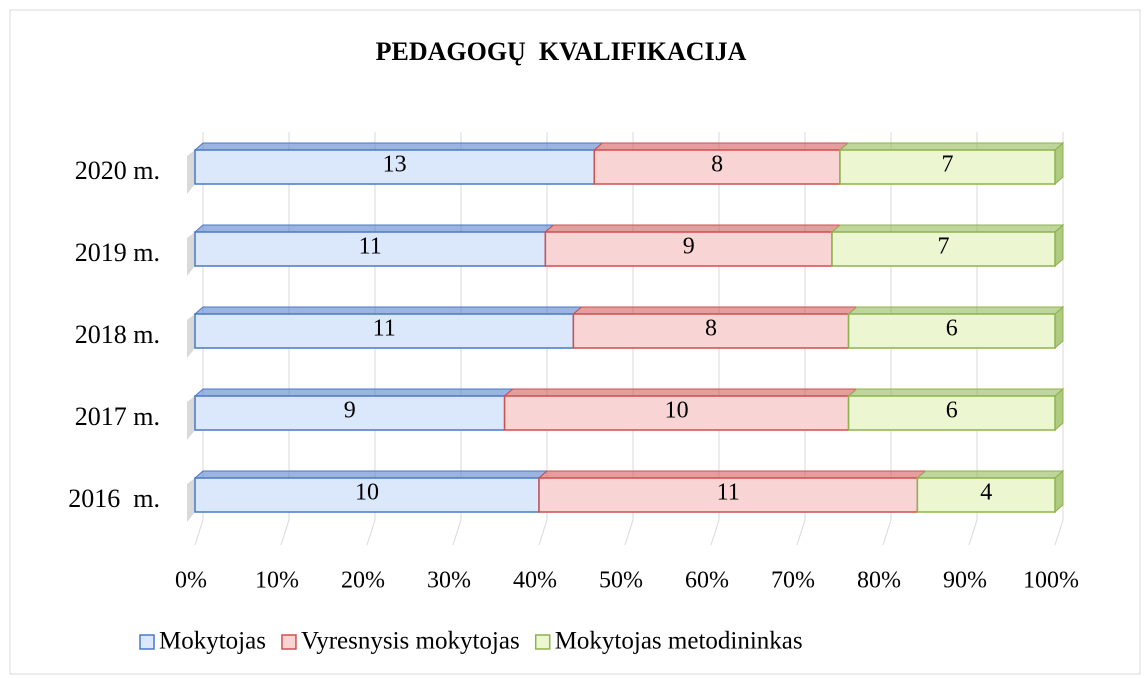 The width and height of the screenshot is (1148, 678). Describe the element at coordinates (117, 170) in the screenshot. I see `y-tick-label: 2020 m.` at that location.